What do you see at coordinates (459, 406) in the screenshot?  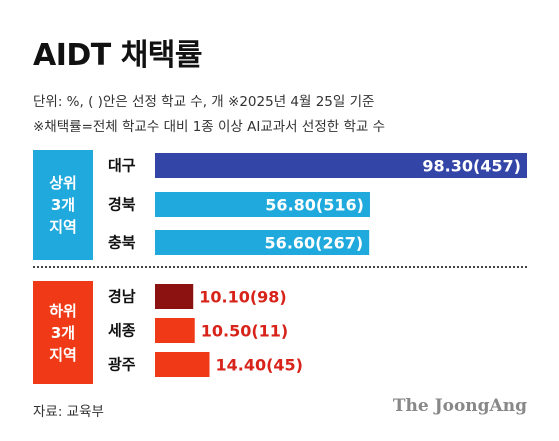 I see `publisher-logo: The JoongAng` at bounding box center [459, 406].